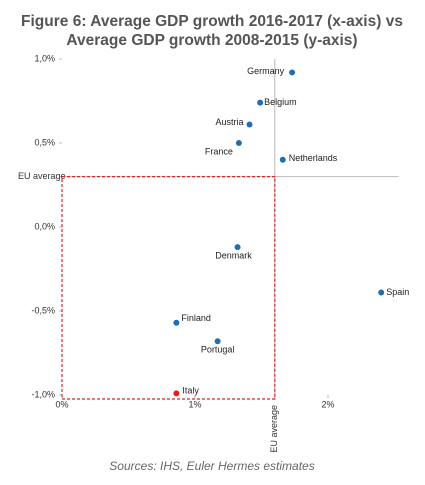 This screenshot has width=425, height=485. Describe the element at coordinates (230, 122) in the screenshot. I see `point-label: Austria` at that location.